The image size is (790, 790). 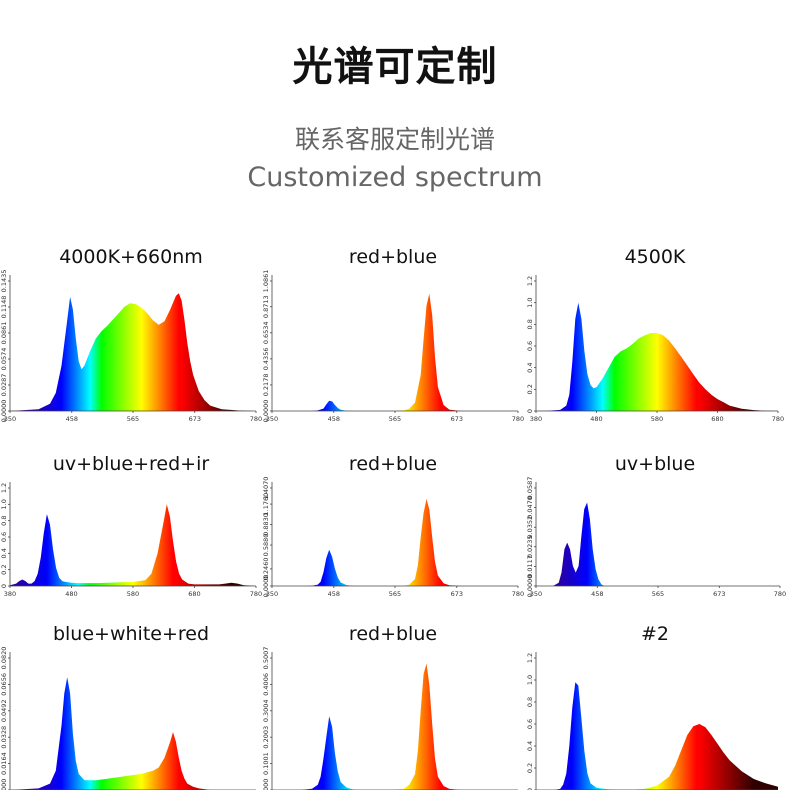 I want to click on y-tick-label: 0.1001, so click(x=266, y=763).